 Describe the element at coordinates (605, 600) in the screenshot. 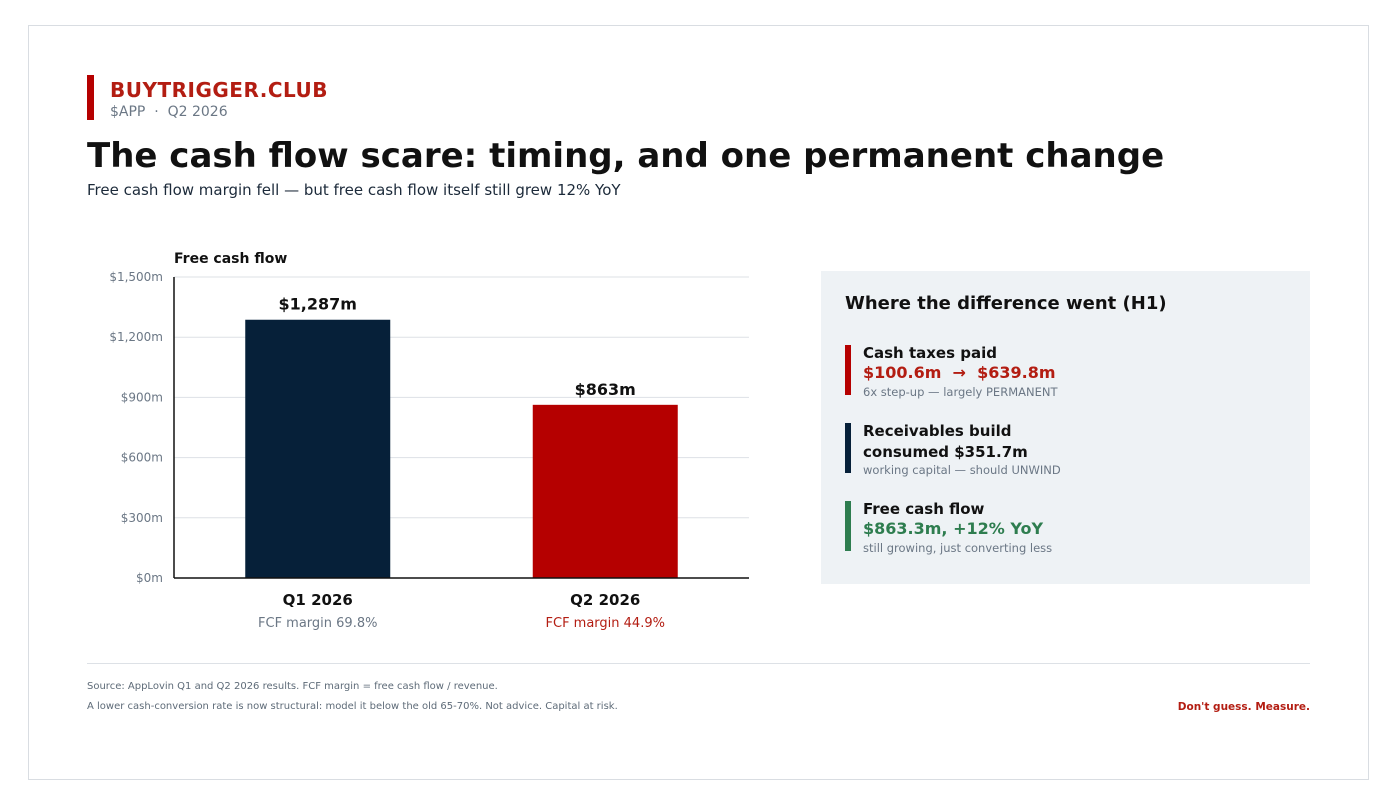

I see `x-tick-label: Q2 2026` at that location.